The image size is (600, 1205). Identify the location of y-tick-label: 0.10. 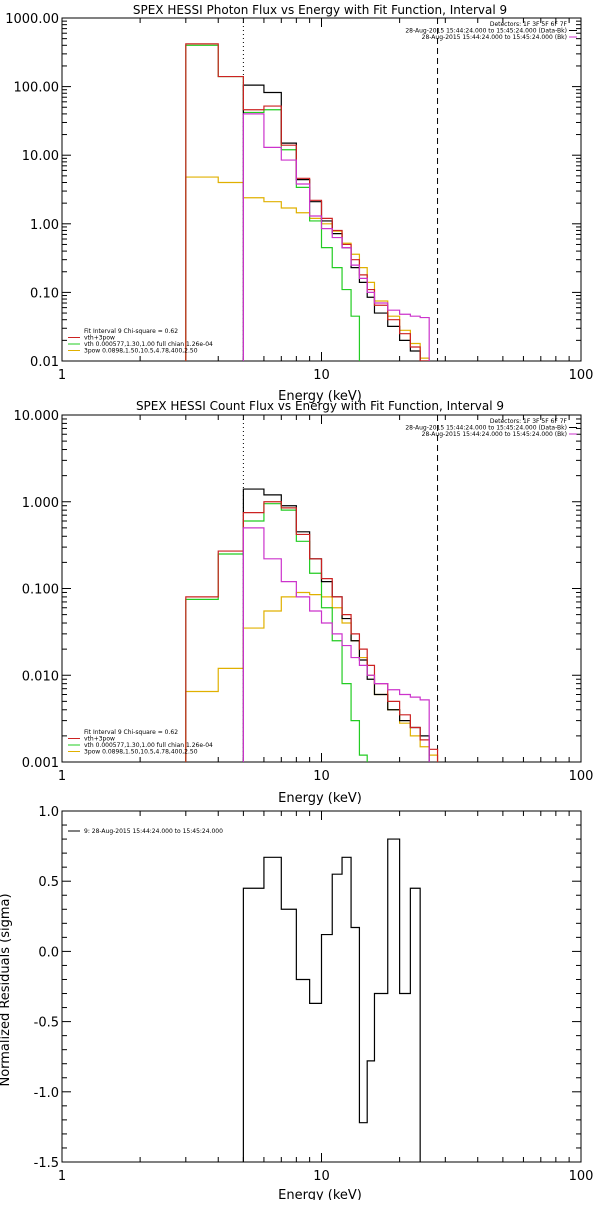
(44, 293).